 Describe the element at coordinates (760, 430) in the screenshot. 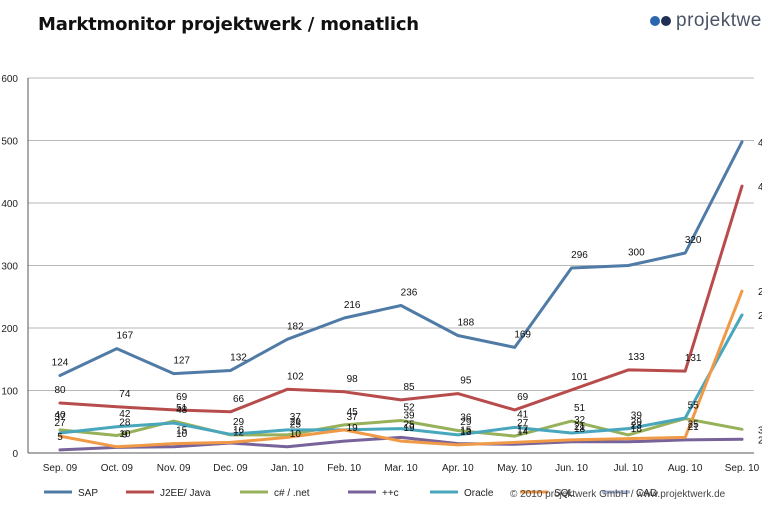

I see `data-label: 38` at that location.